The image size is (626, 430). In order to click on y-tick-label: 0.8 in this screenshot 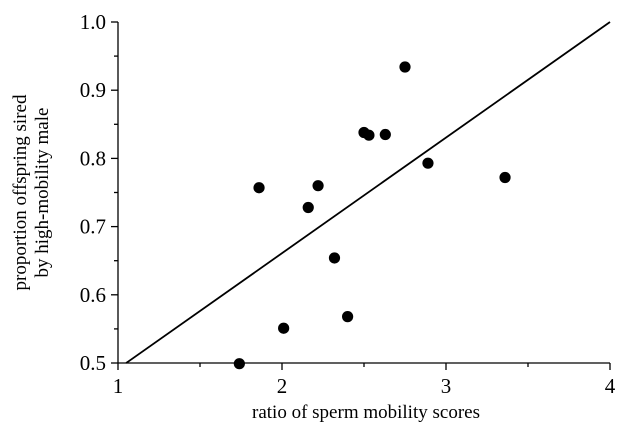, I will do `click(93, 158)`.